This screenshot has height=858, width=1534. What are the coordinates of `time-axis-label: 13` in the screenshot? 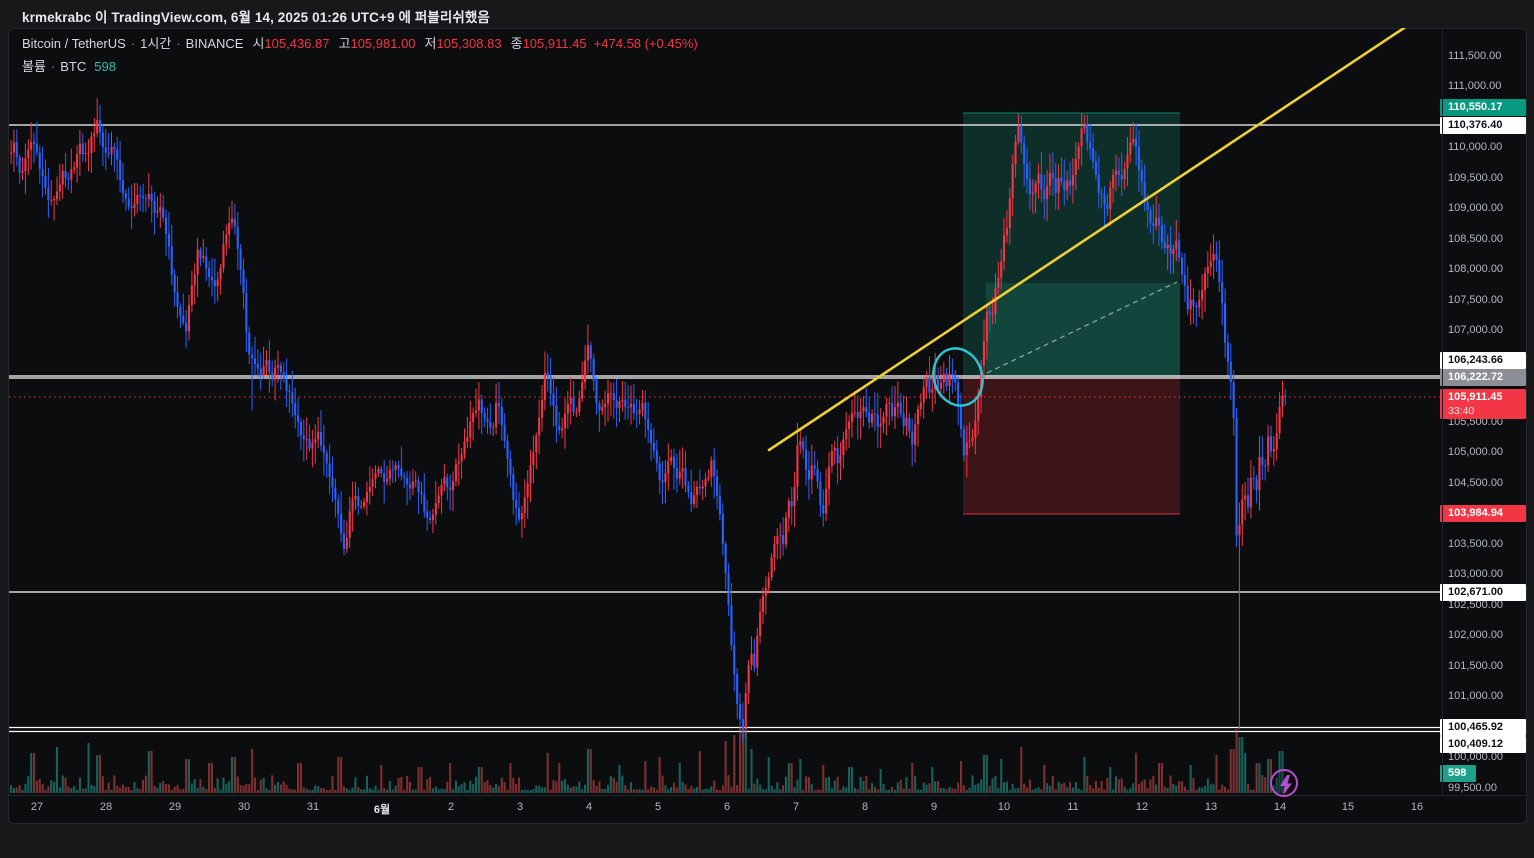 It's located at (1211, 807).